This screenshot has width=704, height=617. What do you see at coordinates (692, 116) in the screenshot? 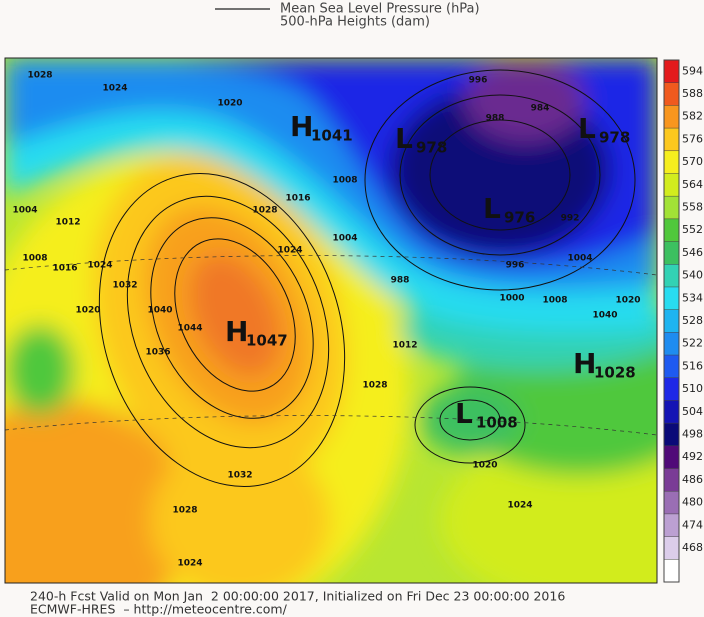
I see `colorbar-label: 582` at bounding box center [692, 116].